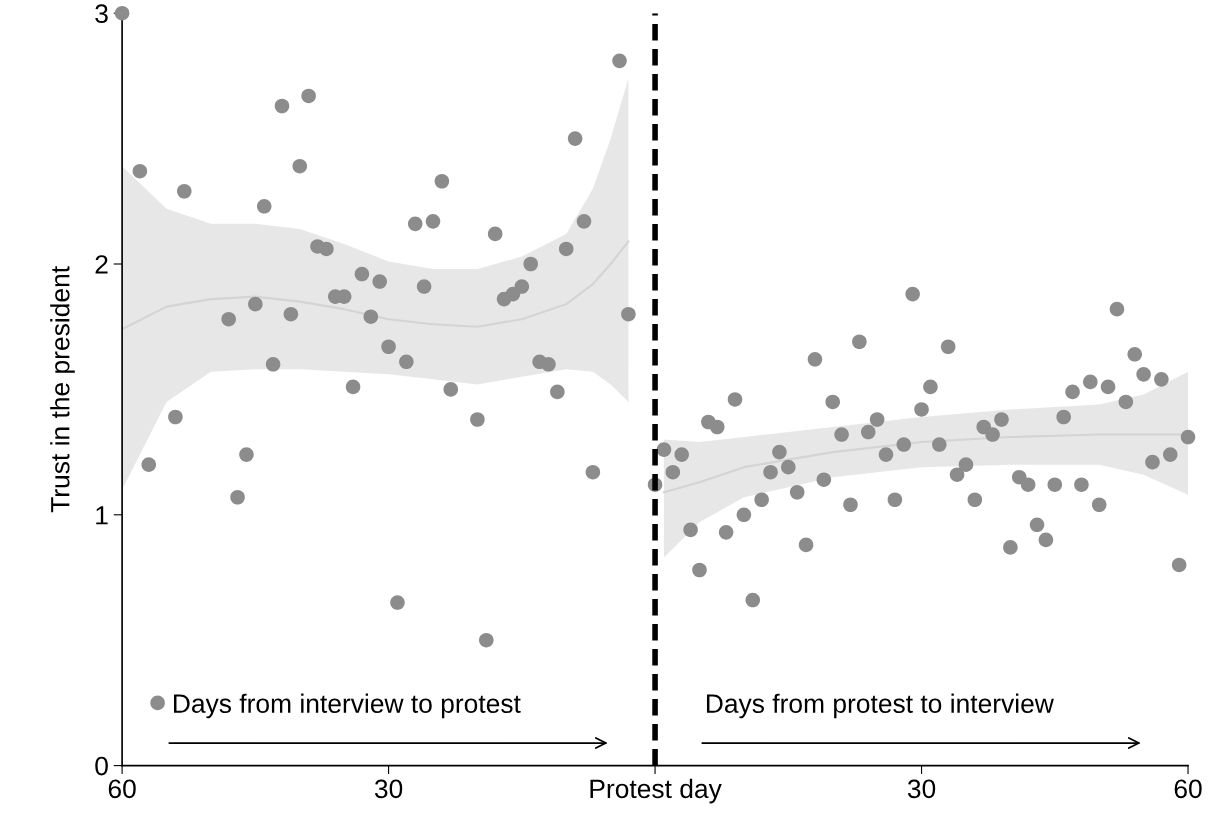 Image resolution: width=1221 pixels, height=825 pixels. What do you see at coordinates (656, 791) in the screenshot?
I see `x-tick-label: Protest day` at bounding box center [656, 791].